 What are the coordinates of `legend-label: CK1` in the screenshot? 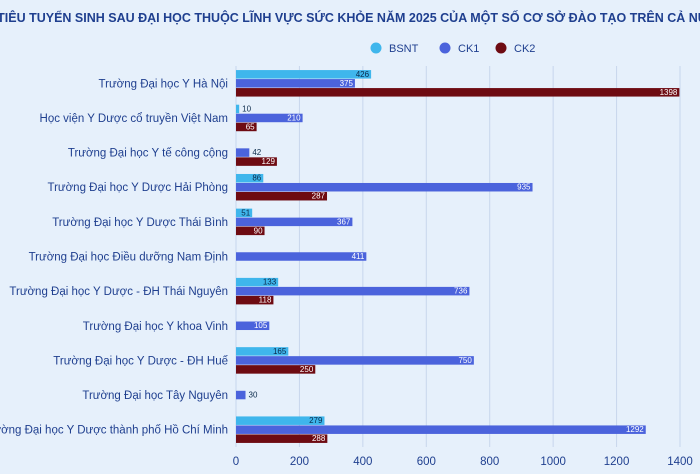 It's located at (468, 49).